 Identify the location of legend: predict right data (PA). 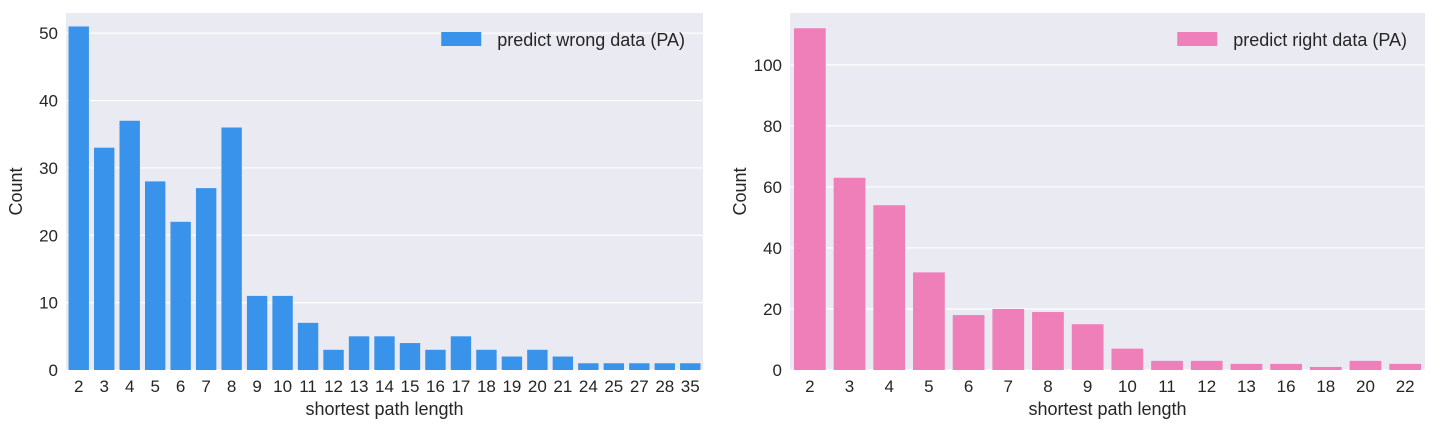
(1292, 40).